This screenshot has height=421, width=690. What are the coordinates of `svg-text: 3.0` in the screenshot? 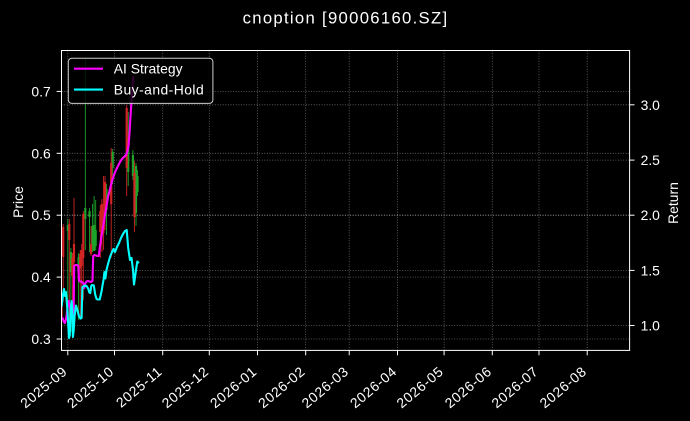 It's located at (651, 105).